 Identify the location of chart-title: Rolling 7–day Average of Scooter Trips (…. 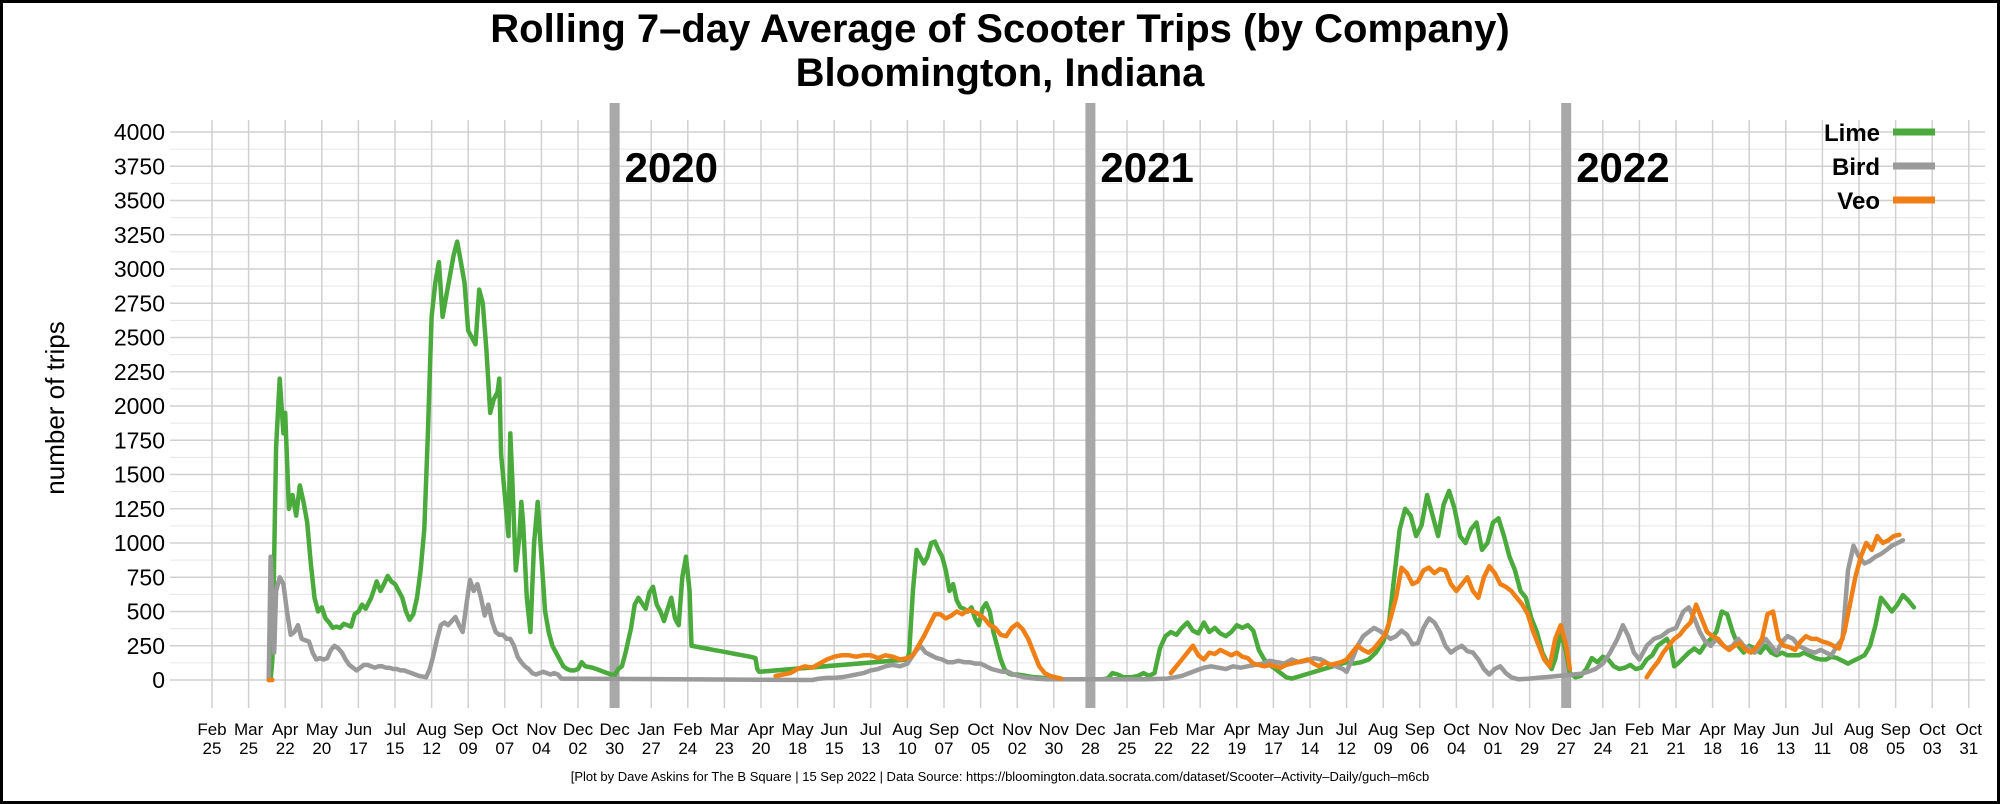
(999, 29).